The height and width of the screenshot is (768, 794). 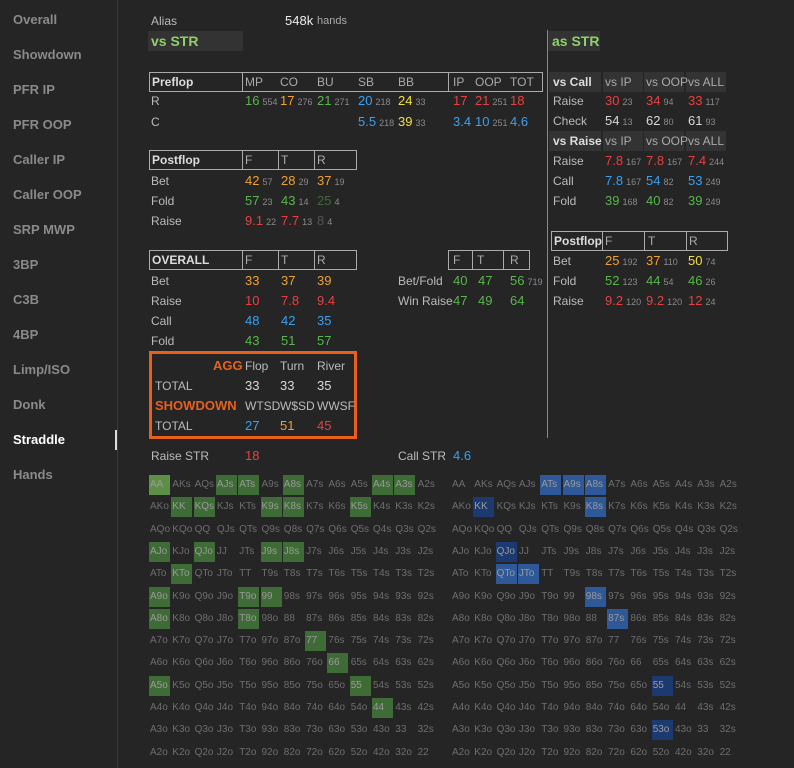 I want to click on row-label: Raise, so click(x=568, y=161).